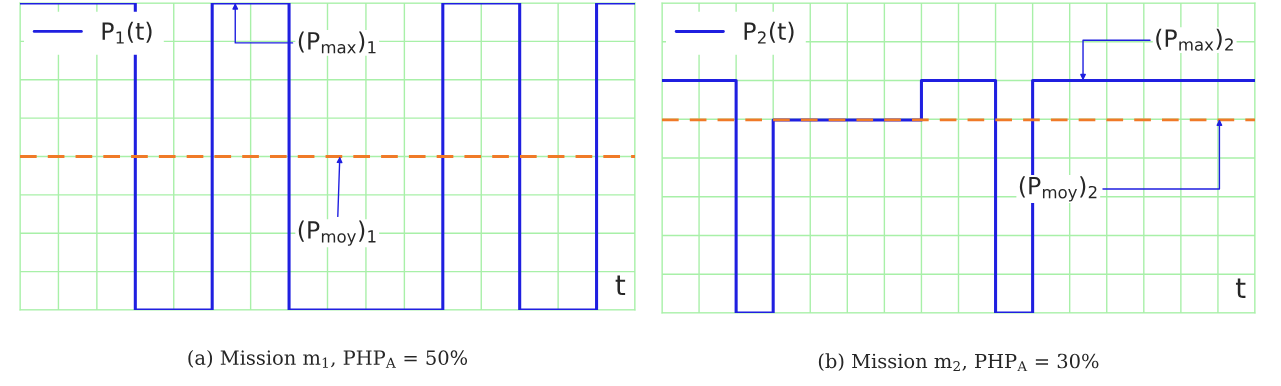  Describe the element at coordinates (1194, 39) in the screenshot. I see `text: (P$_{max}$)$_{2}$` at that location.